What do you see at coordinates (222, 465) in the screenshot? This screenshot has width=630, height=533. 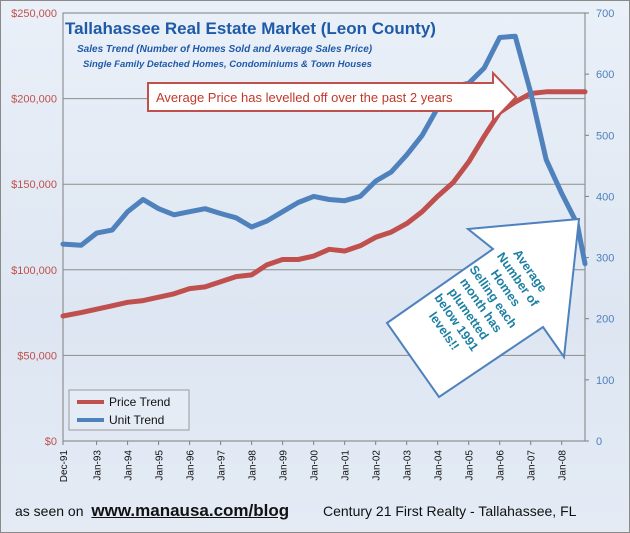 I see `x-tick-label: Jan-97` at bounding box center [222, 465].